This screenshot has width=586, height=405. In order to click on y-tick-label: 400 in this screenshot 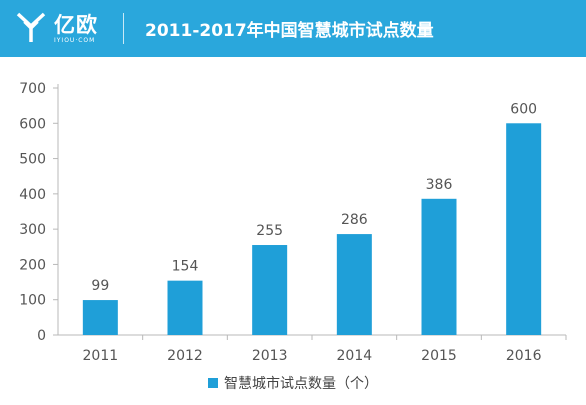, I will do `click(32, 195)`.